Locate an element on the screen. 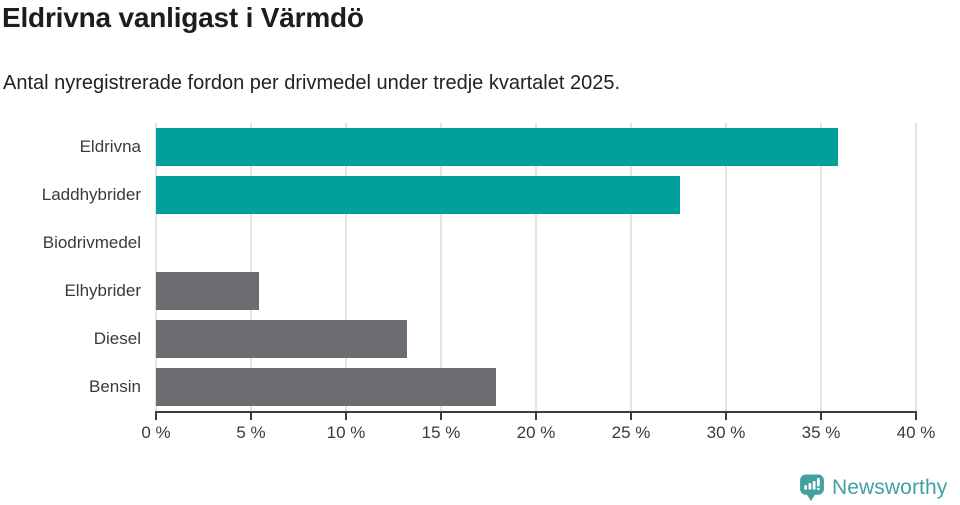 The height and width of the screenshot is (505, 960). bar-laddhybrider is located at coordinates (418, 195).